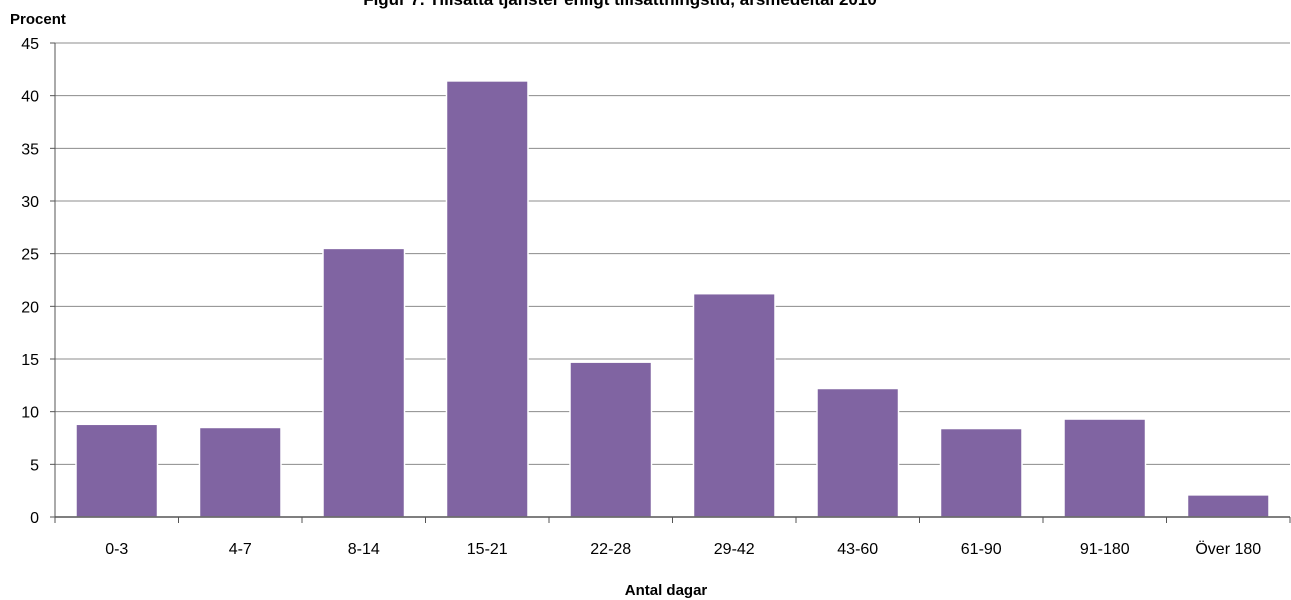  What do you see at coordinates (34, 465) in the screenshot?
I see `y-tick-label: 5` at bounding box center [34, 465].